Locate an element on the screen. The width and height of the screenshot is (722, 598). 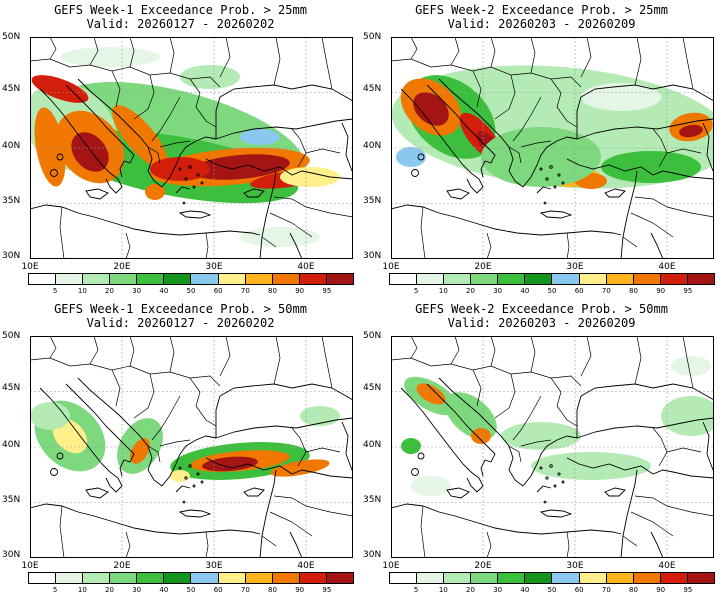
longitude-label: 10E is located at coordinates (391, 566).